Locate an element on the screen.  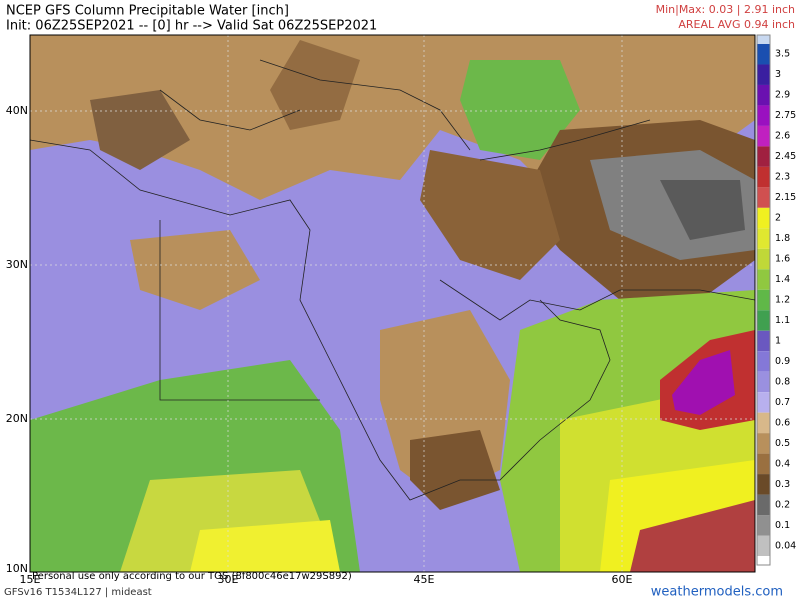
lon-label: 45E is located at coordinates (424, 579).